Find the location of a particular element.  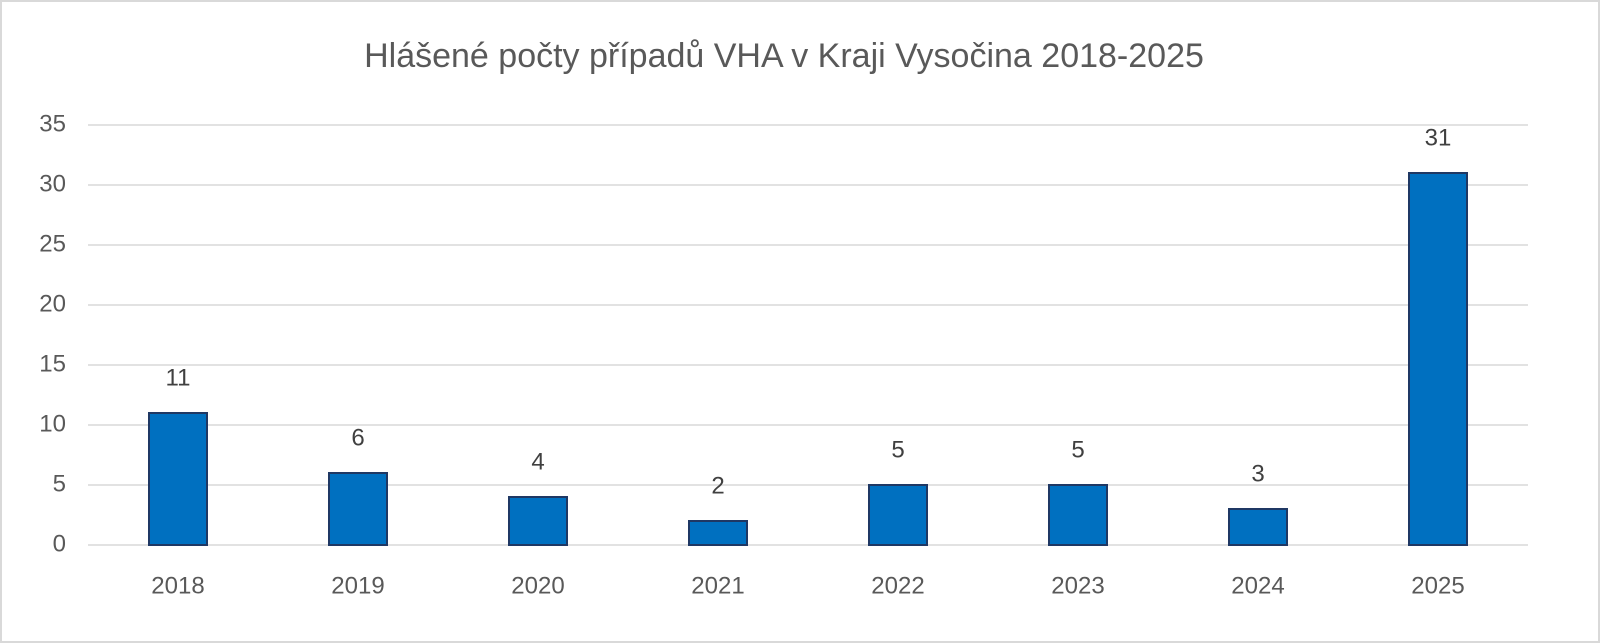

y-tick-label: 35 is located at coordinates (52, 123).